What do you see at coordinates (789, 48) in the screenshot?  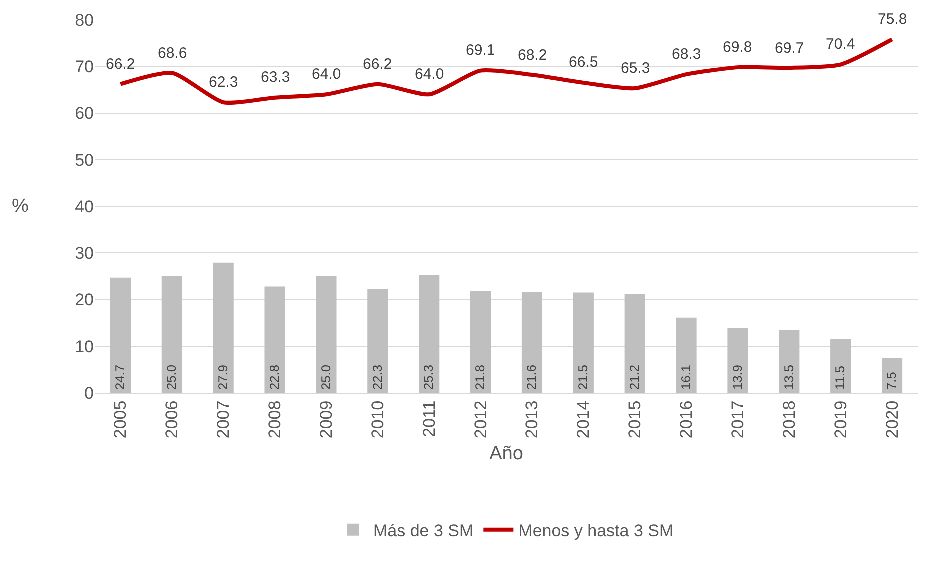 I see `data-label: 69.7` at bounding box center [789, 48].